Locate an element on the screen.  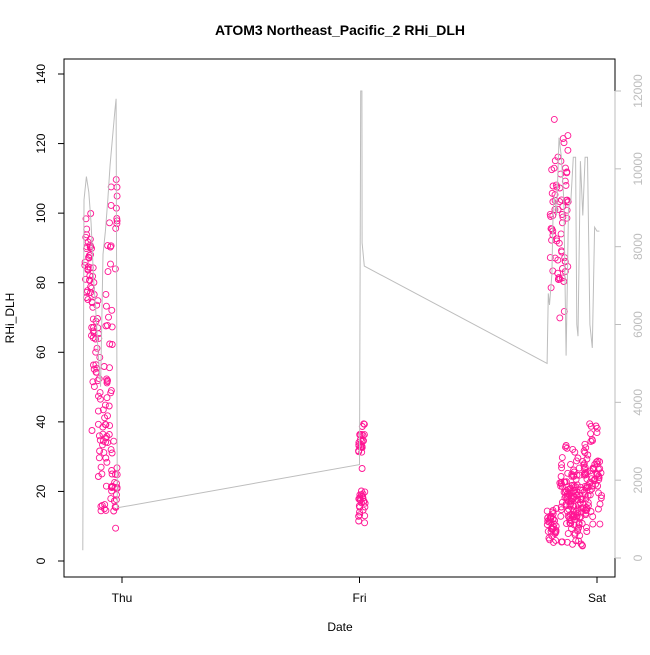
chart-title: ATOM3 Northeast_Pacific_2 RHi_DLH is located at coordinates (340, 30).